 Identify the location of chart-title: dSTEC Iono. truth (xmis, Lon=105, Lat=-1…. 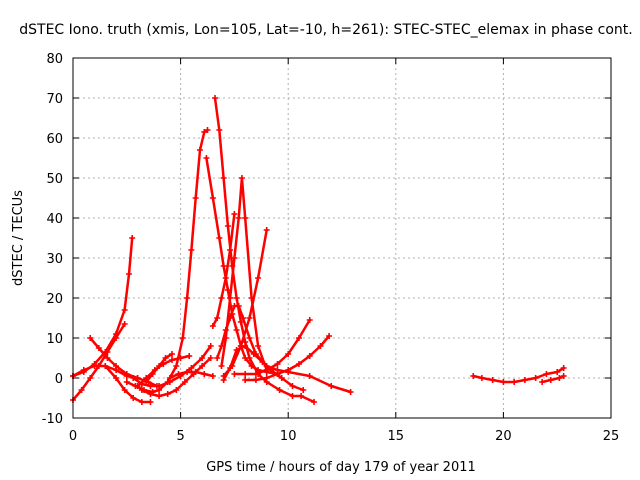
(325, 30).